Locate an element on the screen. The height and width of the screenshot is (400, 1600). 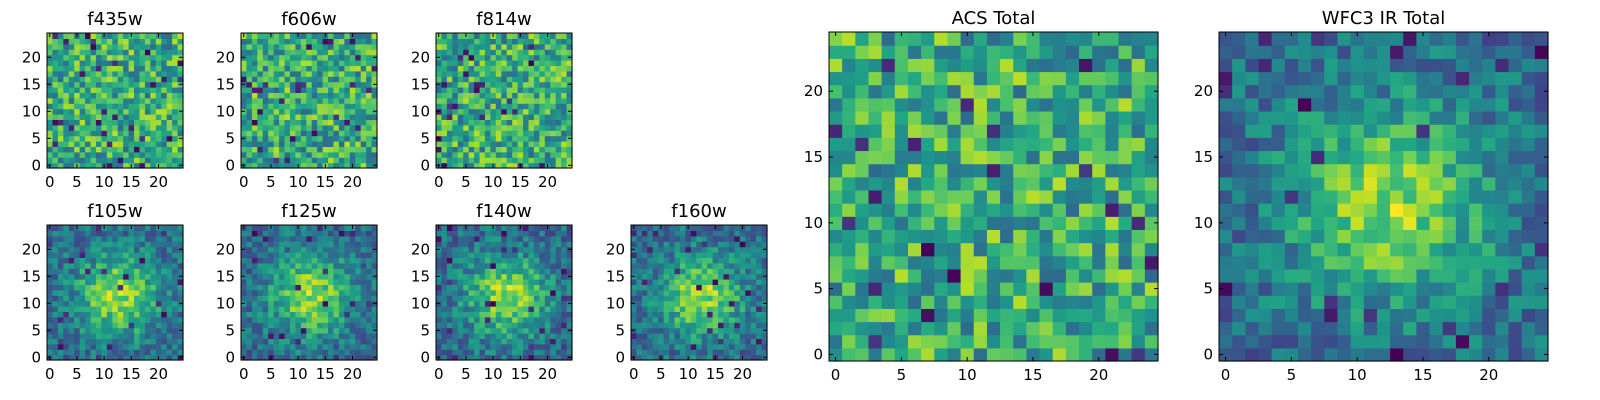
y-tick-label: 20 is located at coordinates (31, 249).